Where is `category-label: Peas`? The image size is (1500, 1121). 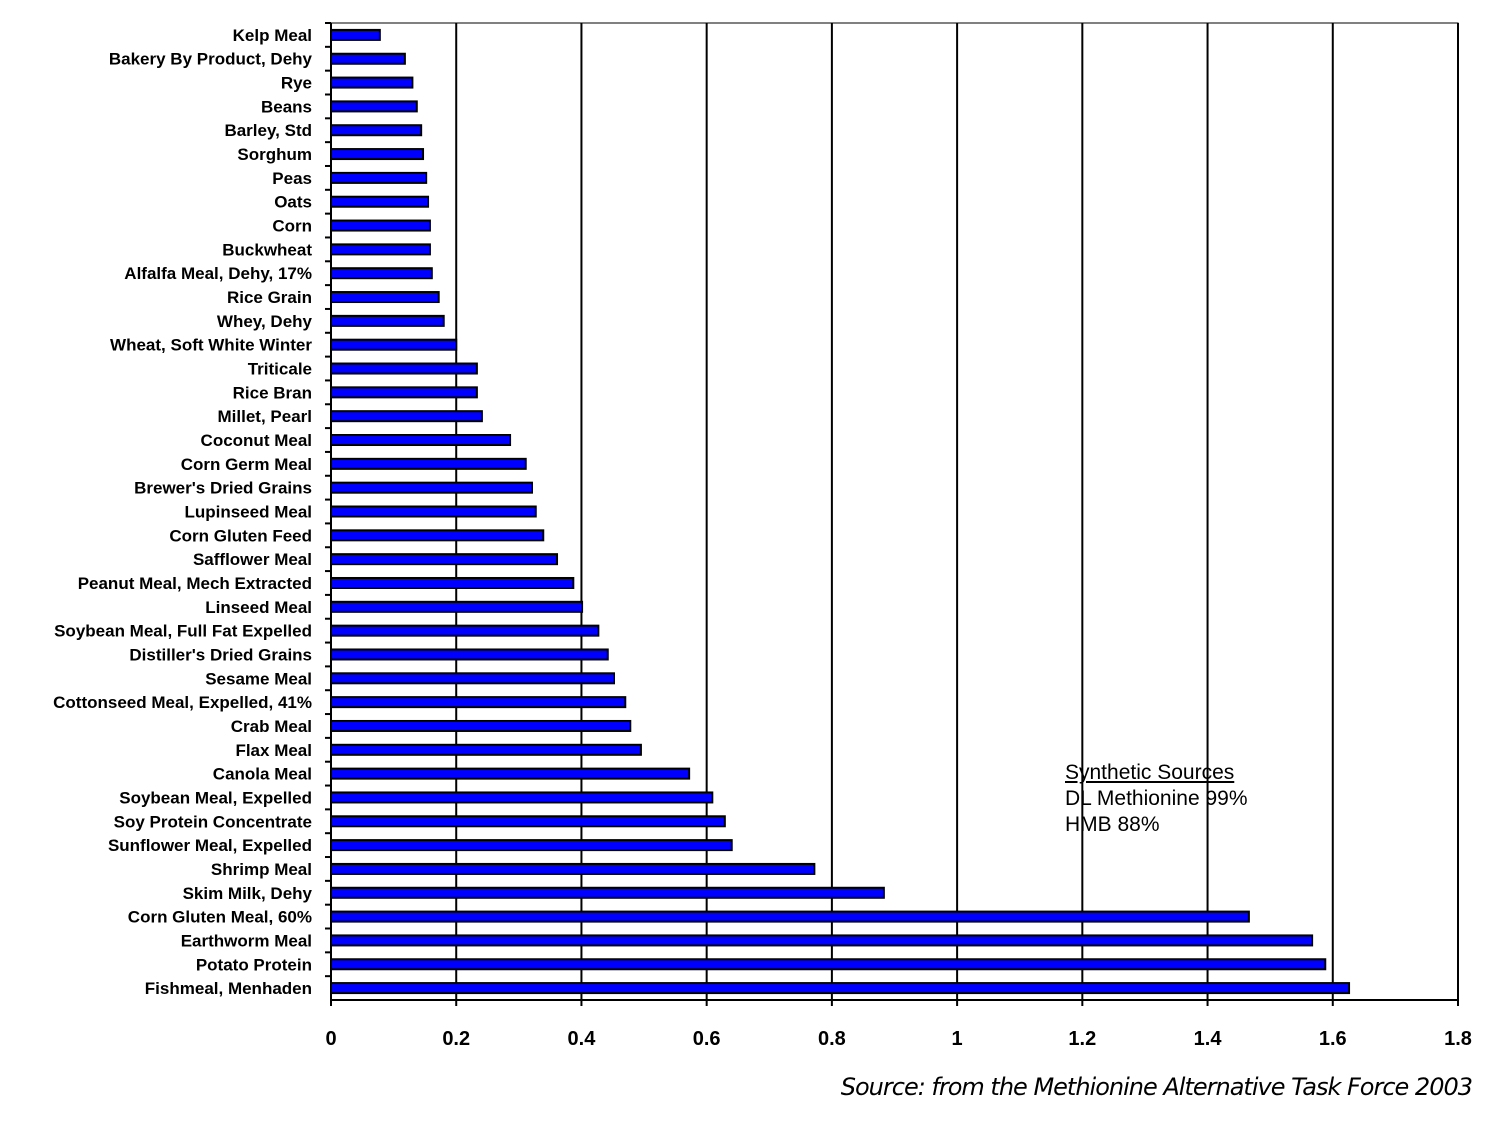
category-label: Peas is located at coordinates (292, 178).